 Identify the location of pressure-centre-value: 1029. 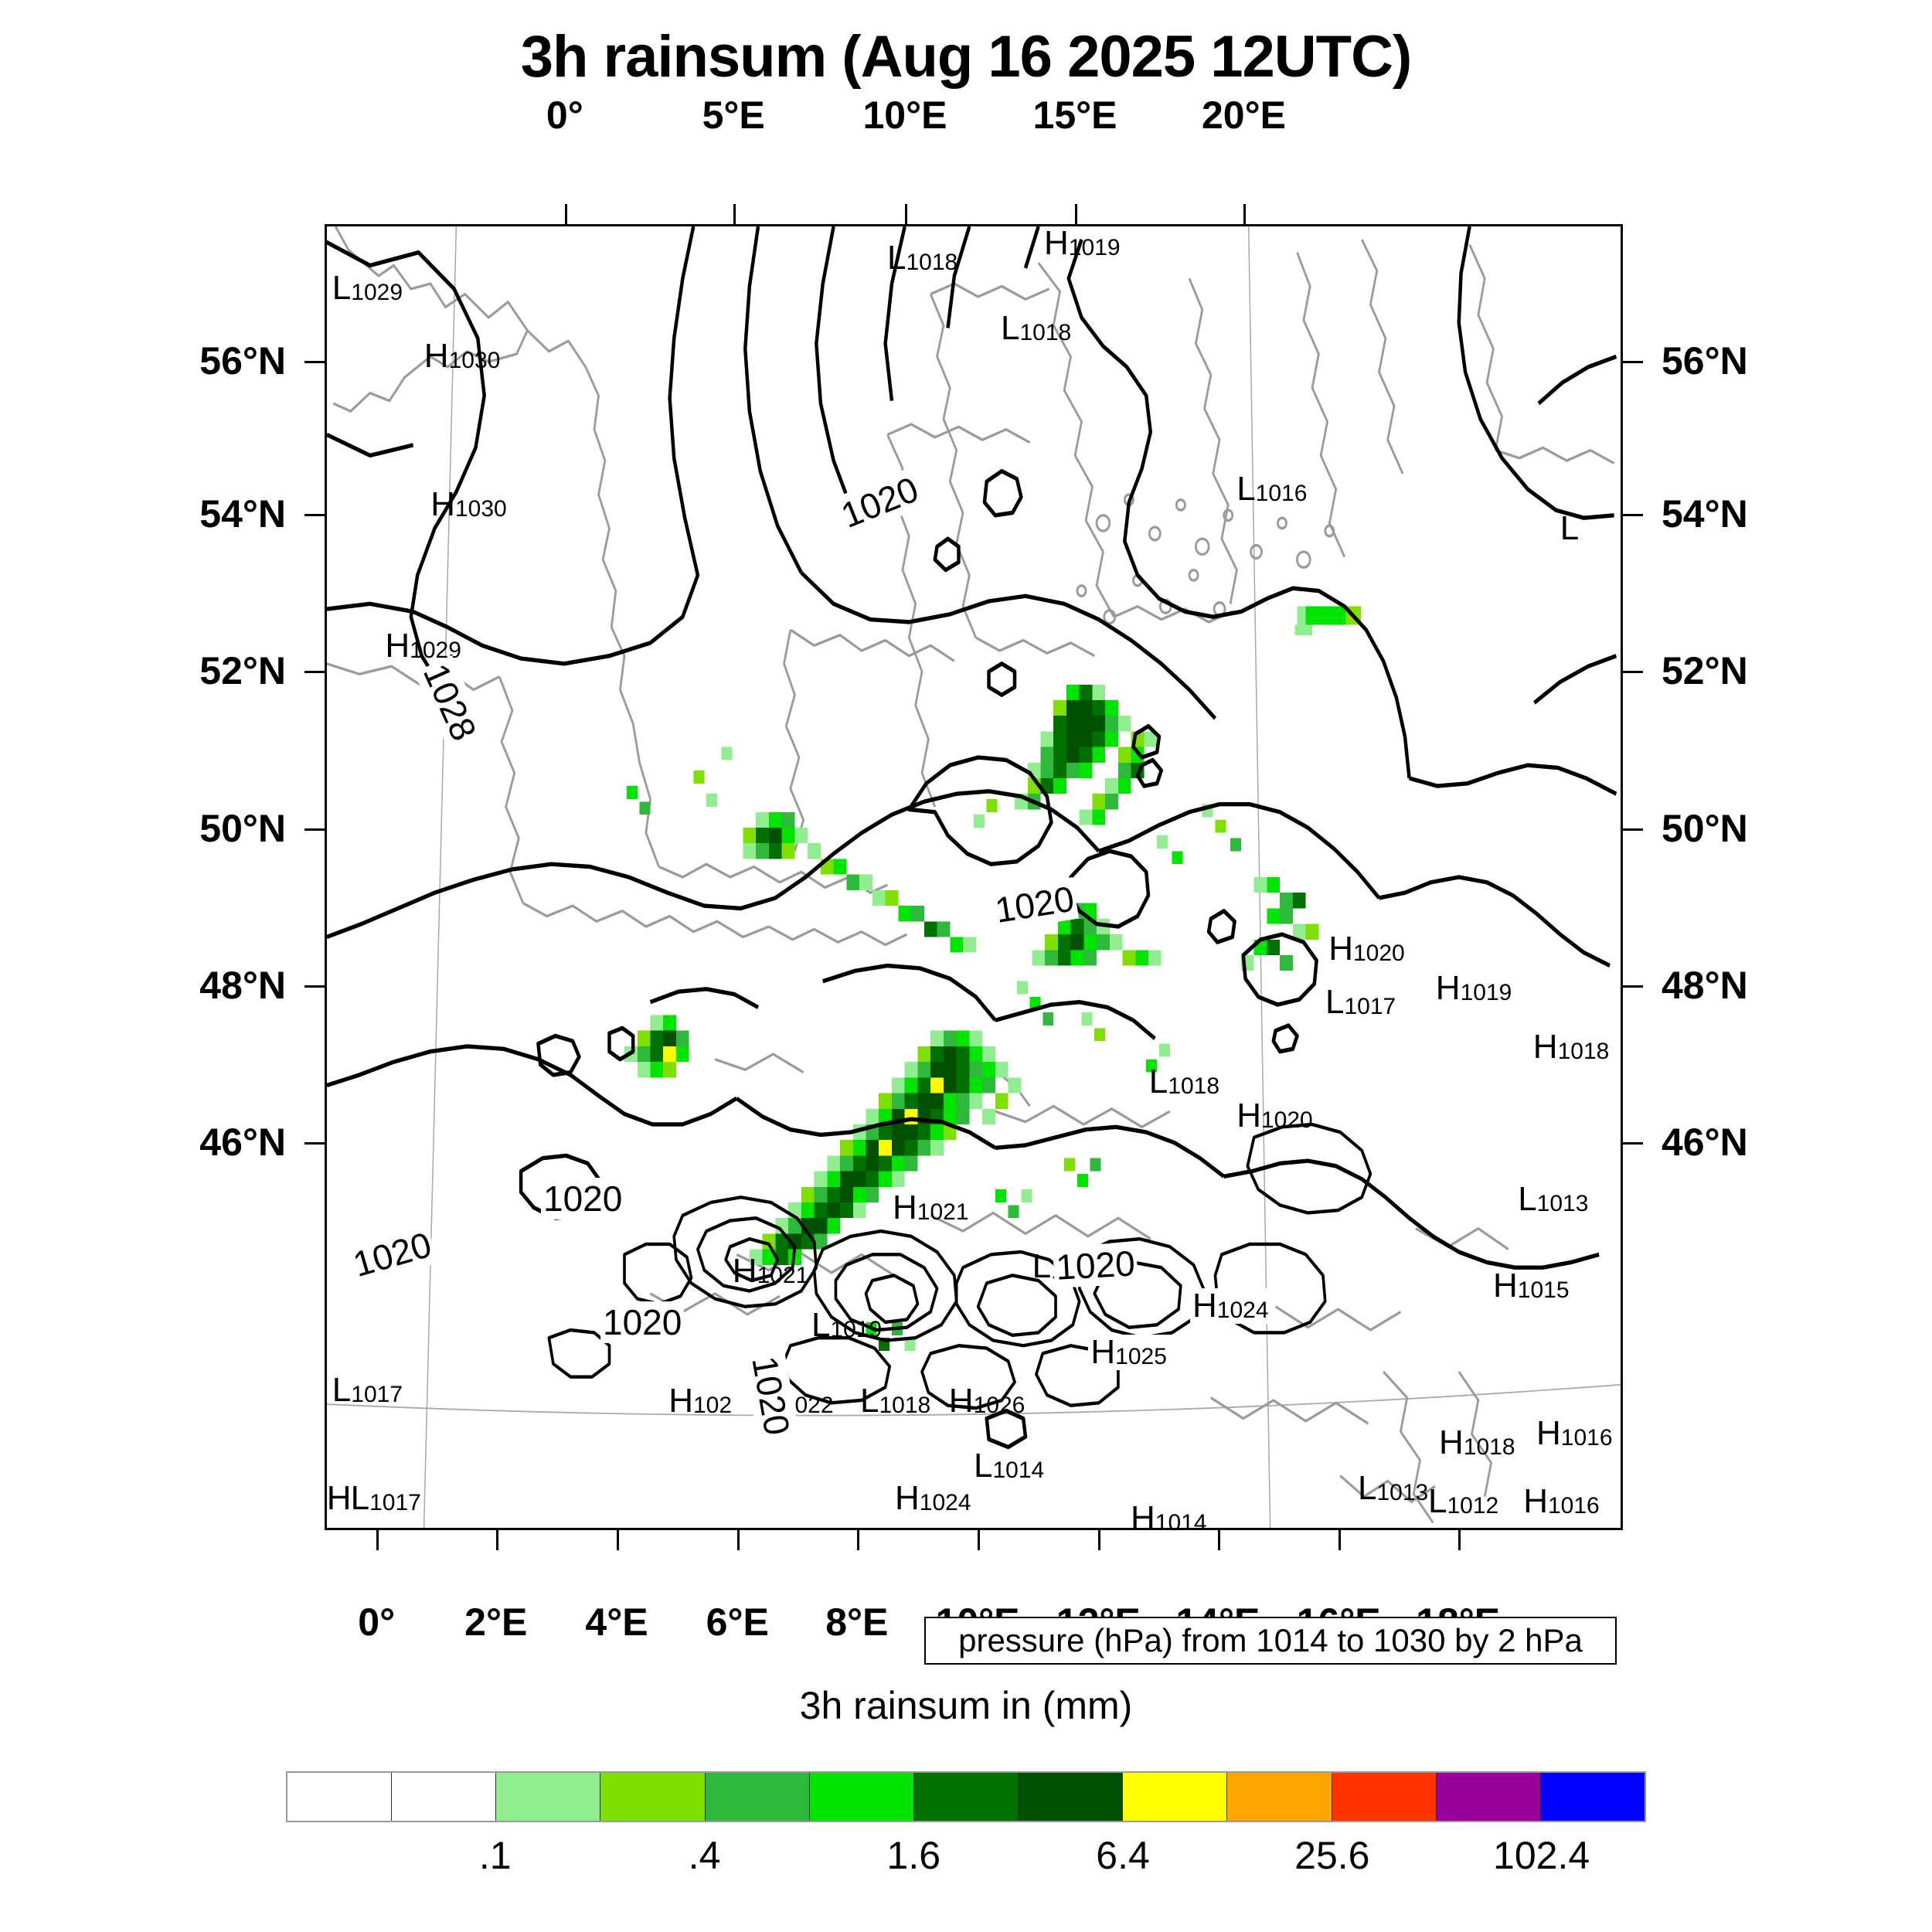
(377, 292).